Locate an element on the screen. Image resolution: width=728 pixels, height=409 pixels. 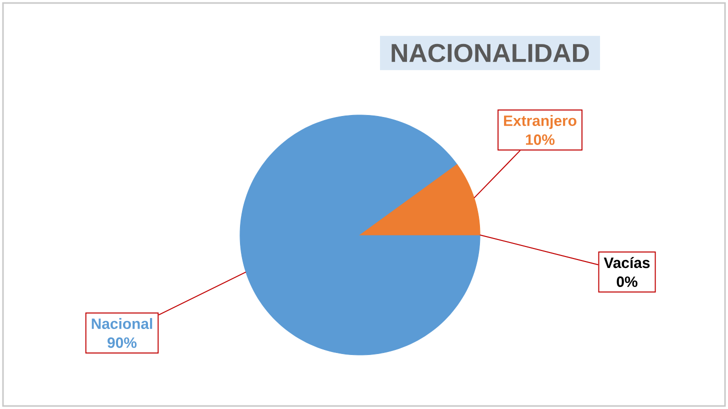
data-label: 10% is located at coordinates (540, 139).